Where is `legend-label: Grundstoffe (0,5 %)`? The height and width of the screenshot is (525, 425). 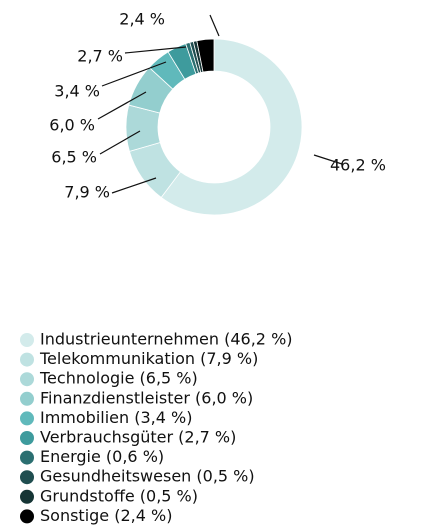
legend-label: Grundstoffe (0,5 %) is located at coordinates (119, 495).